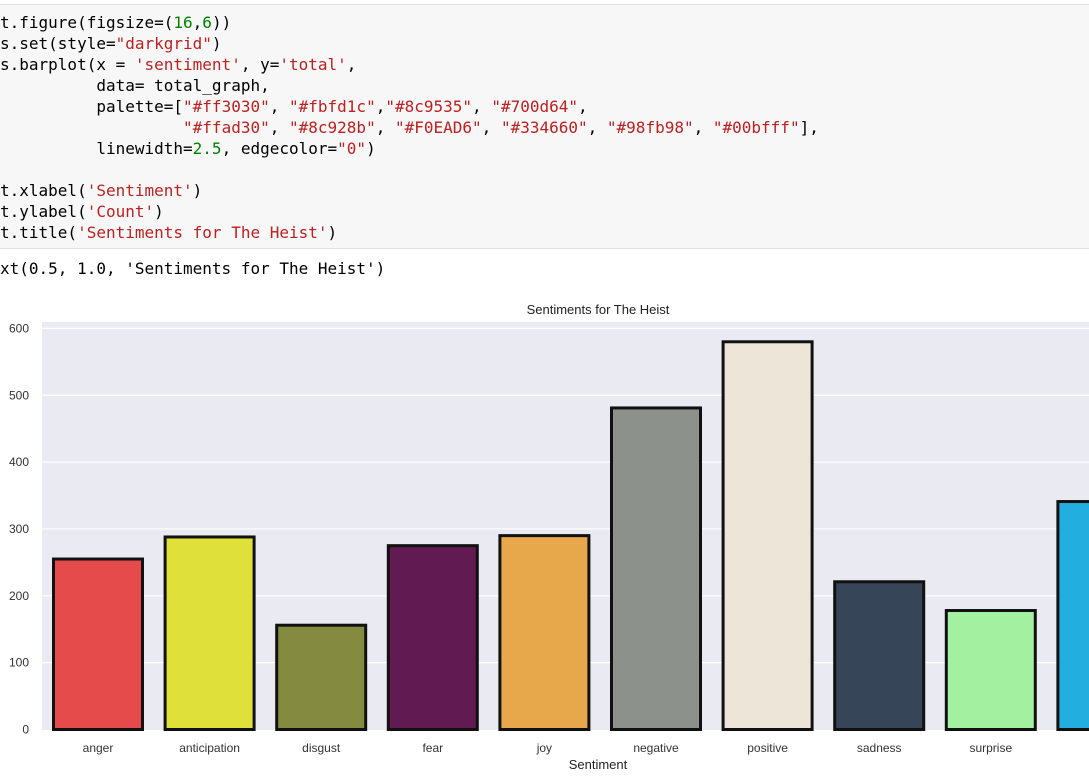 This screenshot has height=778, width=1089. Describe the element at coordinates (879, 655) in the screenshot. I see `bar-sadness` at that location.